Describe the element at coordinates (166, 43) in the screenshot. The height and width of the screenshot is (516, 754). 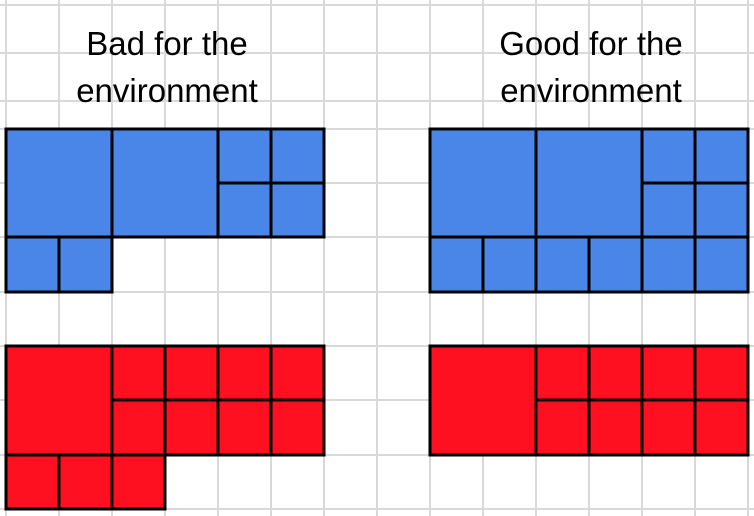
I see `heading-left-line-1: Bad for the` at that location.